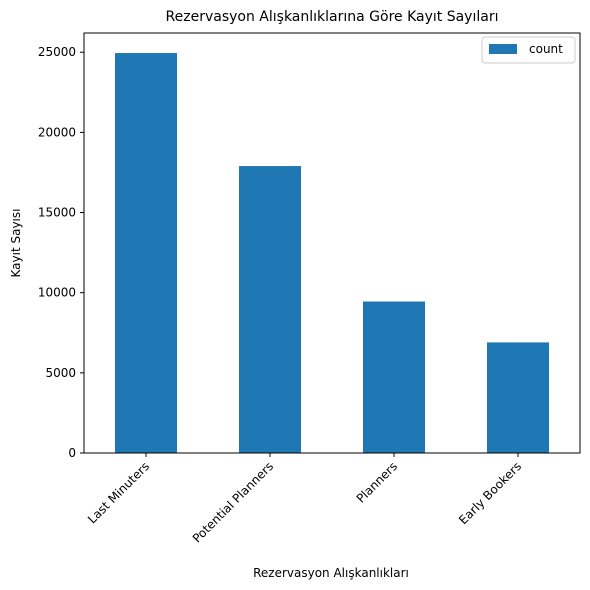  I want to click on y-tick-label: 20000, so click(57, 132).